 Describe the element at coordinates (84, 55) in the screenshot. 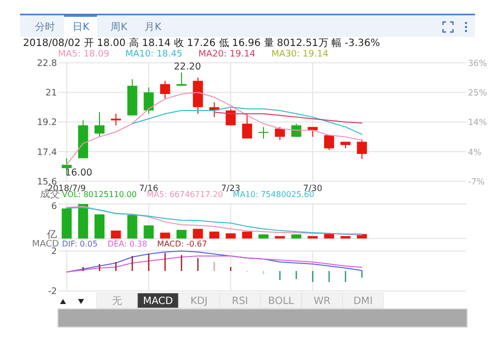

I see `text: MA5: 18.09` at that location.